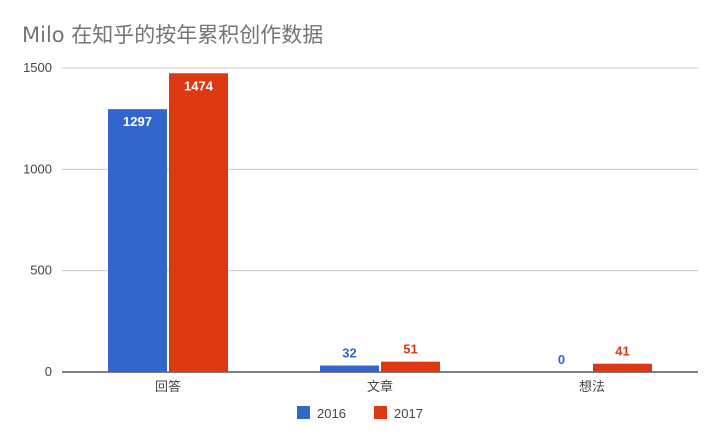 This screenshot has width=720, height=445. I want to click on x-category-label: 想法, so click(592, 387).